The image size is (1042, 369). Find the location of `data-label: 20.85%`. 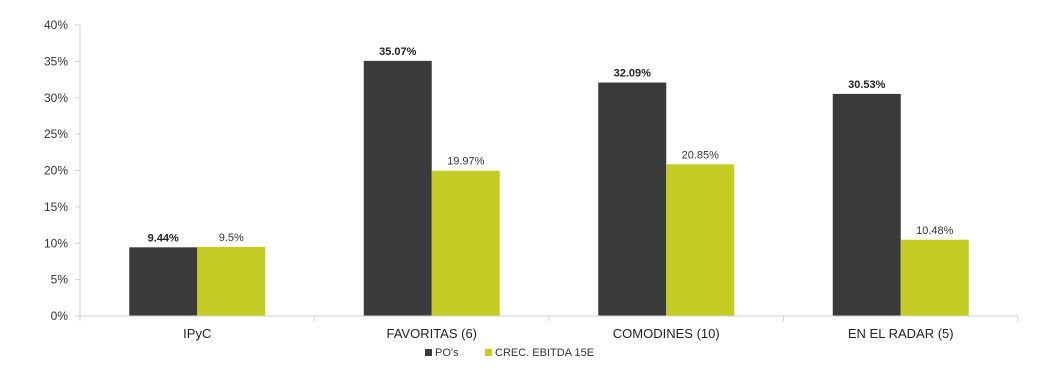

data-label: 20.85% is located at coordinates (701, 155).